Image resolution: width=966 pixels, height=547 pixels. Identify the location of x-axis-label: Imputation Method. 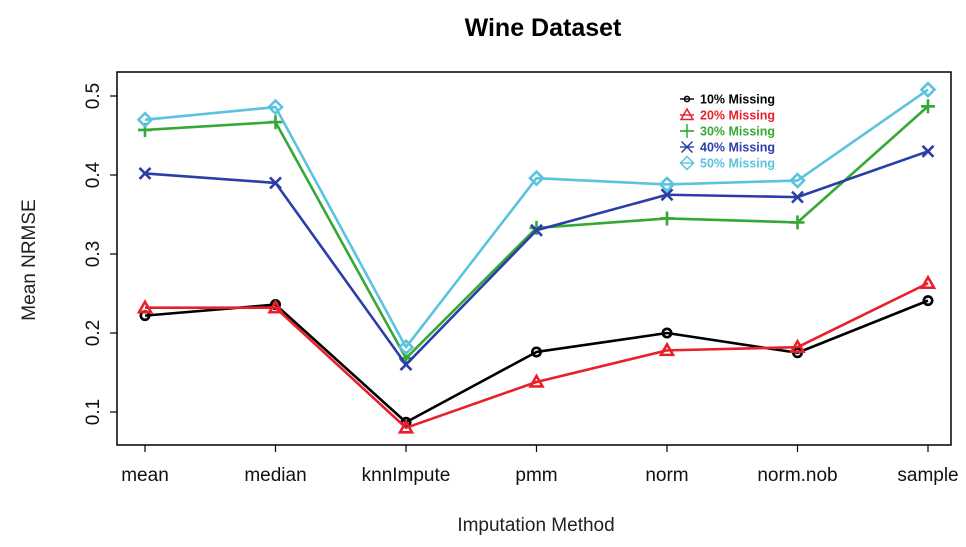
(535, 525).